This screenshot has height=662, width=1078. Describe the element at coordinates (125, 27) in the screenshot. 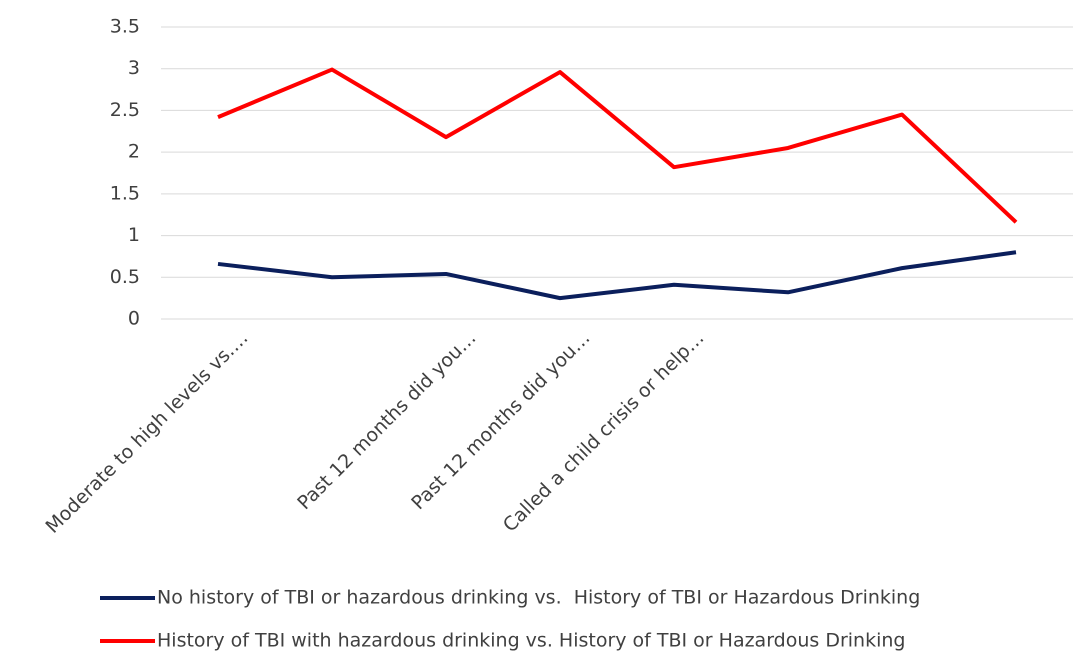

I see `y-tick-label: 3.5` at that location.